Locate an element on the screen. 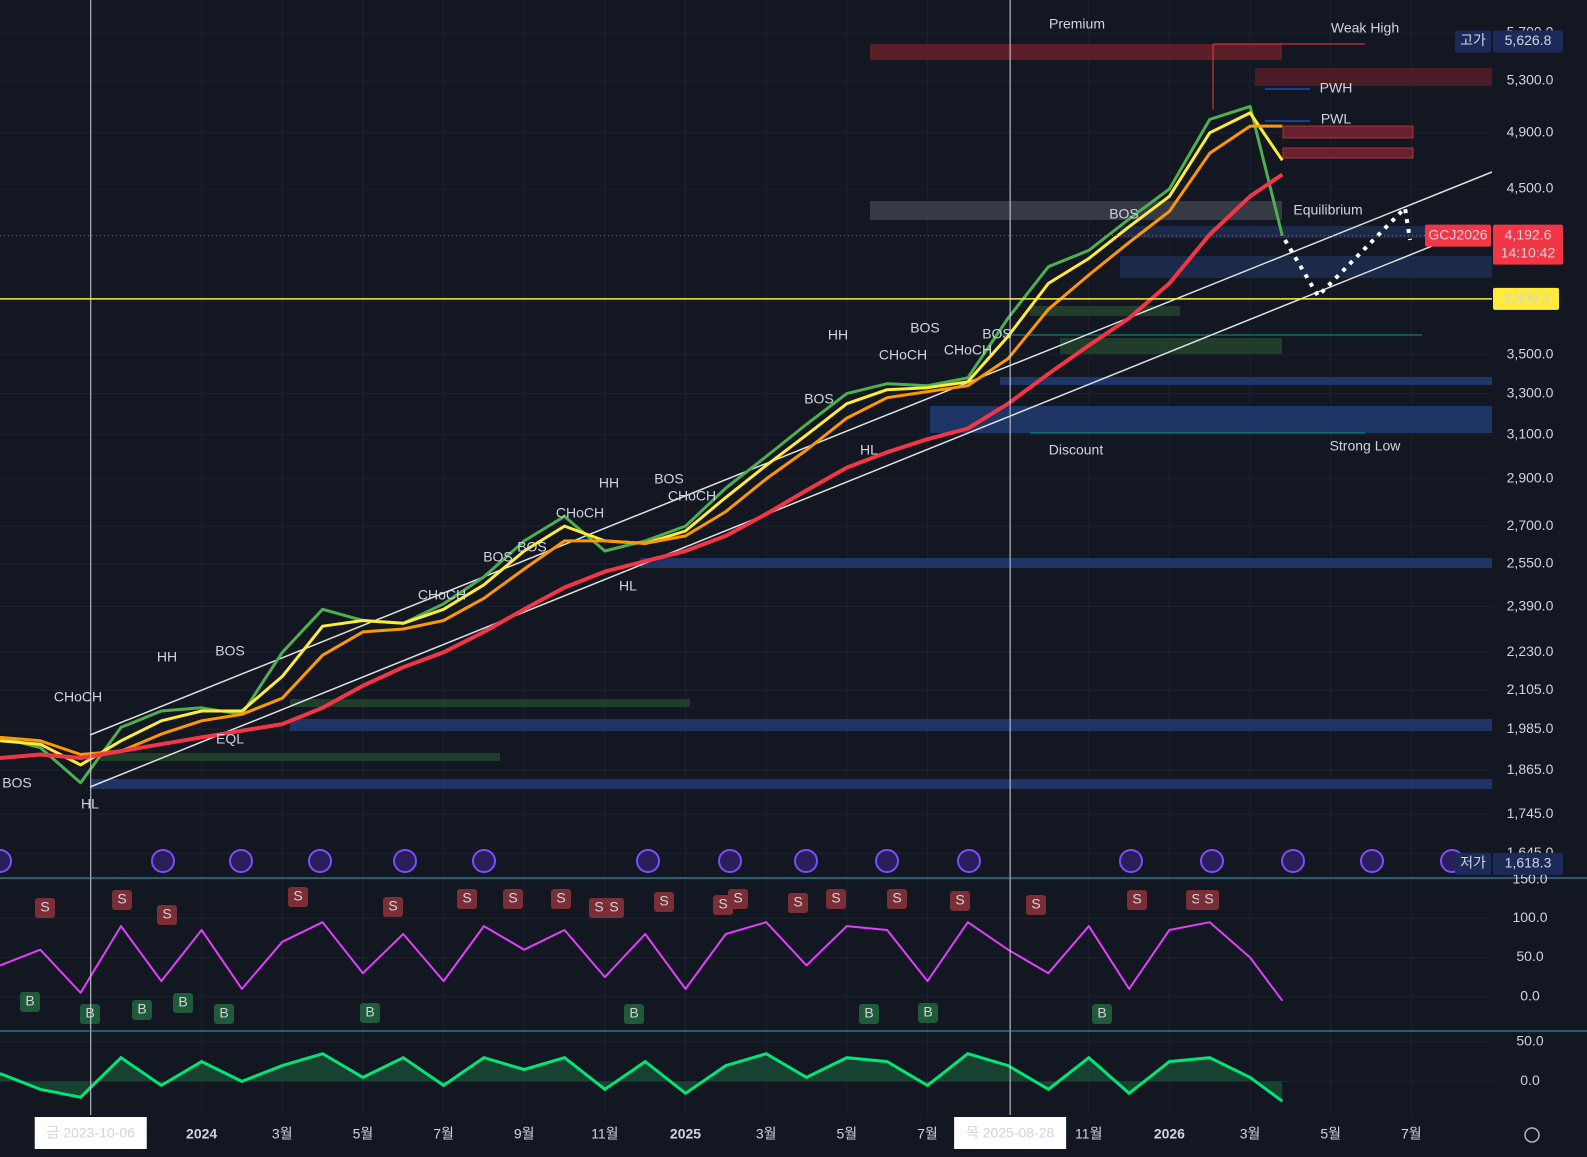  low-name-box is located at coordinates (1473, 863).